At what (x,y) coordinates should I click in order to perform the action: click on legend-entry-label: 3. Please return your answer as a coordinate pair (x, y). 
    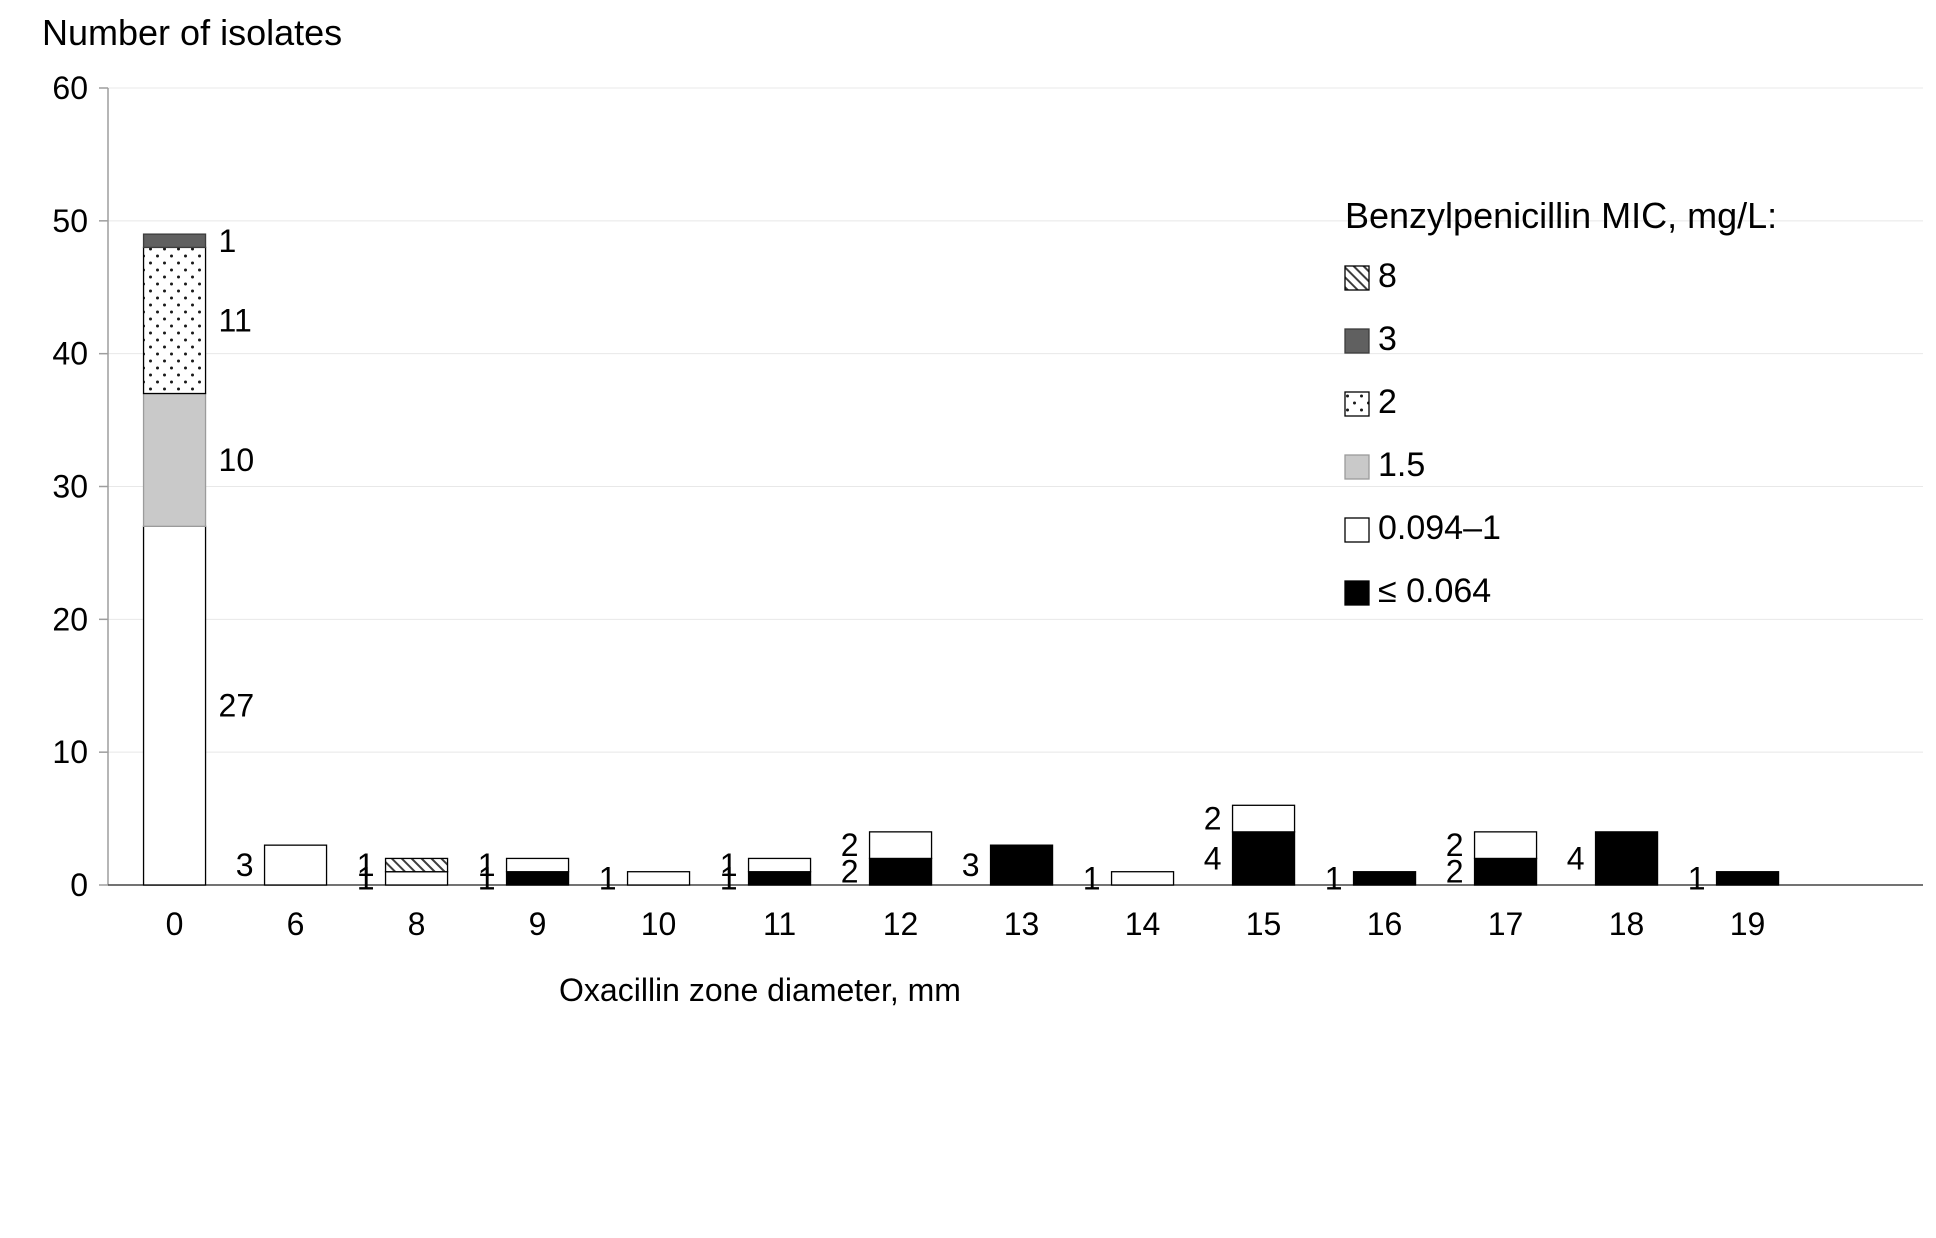
    Looking at the image, I should click on (1387, 339).